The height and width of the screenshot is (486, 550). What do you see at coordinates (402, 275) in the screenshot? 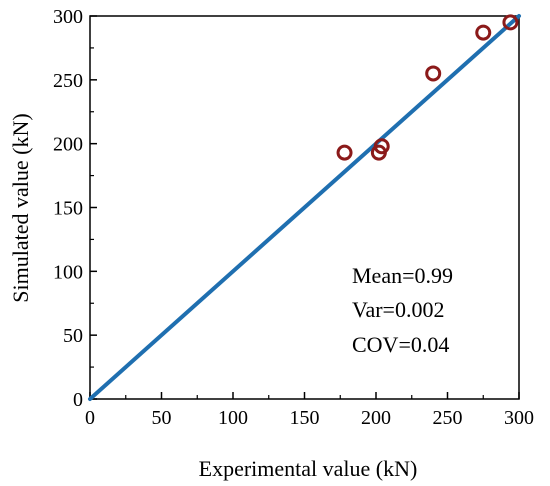
I see `annotation-mean: Mean=0.99` at bounding box center [402, 275].